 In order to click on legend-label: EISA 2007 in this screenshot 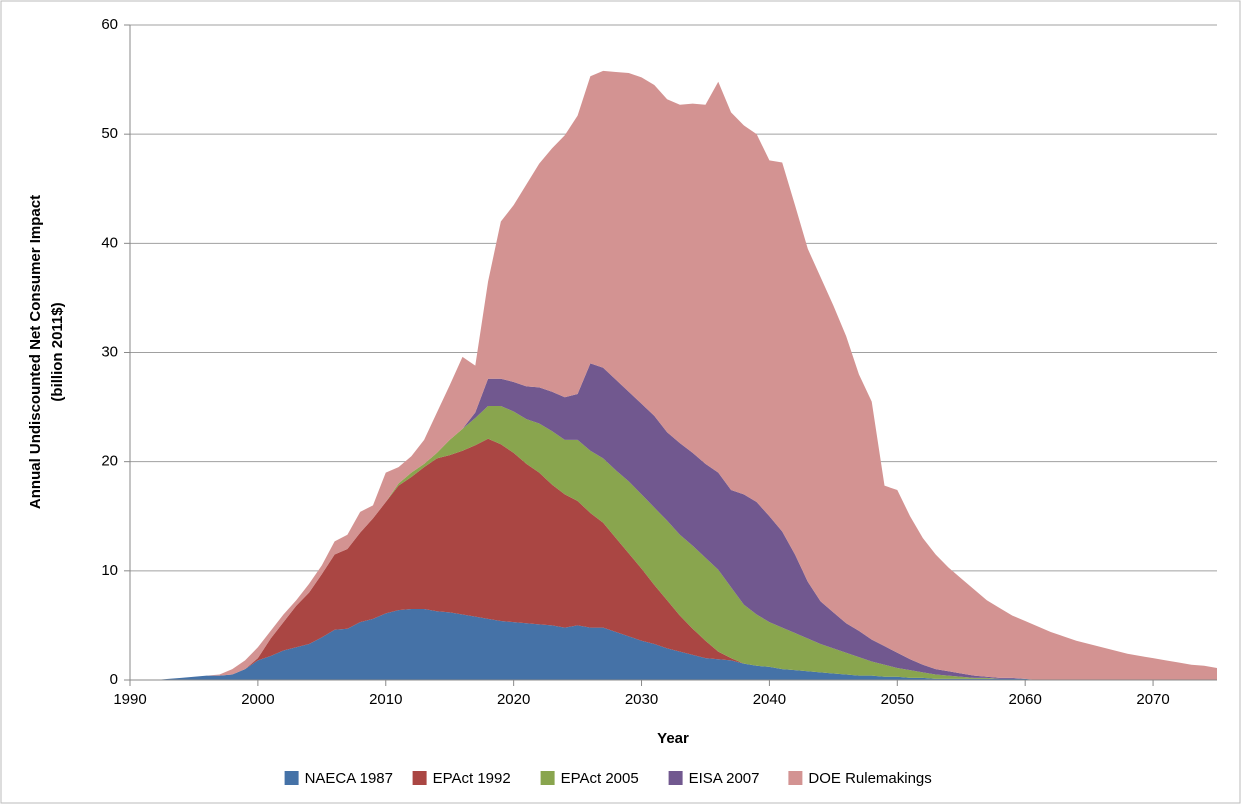, I will do `click(724, 778)`.